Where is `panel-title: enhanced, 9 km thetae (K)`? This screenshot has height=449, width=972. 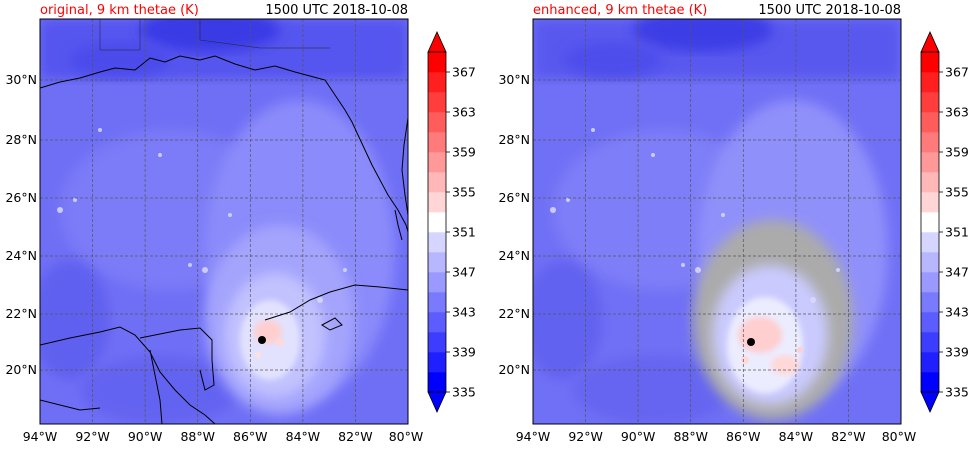
panel-title: enhanced, 9 km thetae (K) is located at coordinates (620, 10).